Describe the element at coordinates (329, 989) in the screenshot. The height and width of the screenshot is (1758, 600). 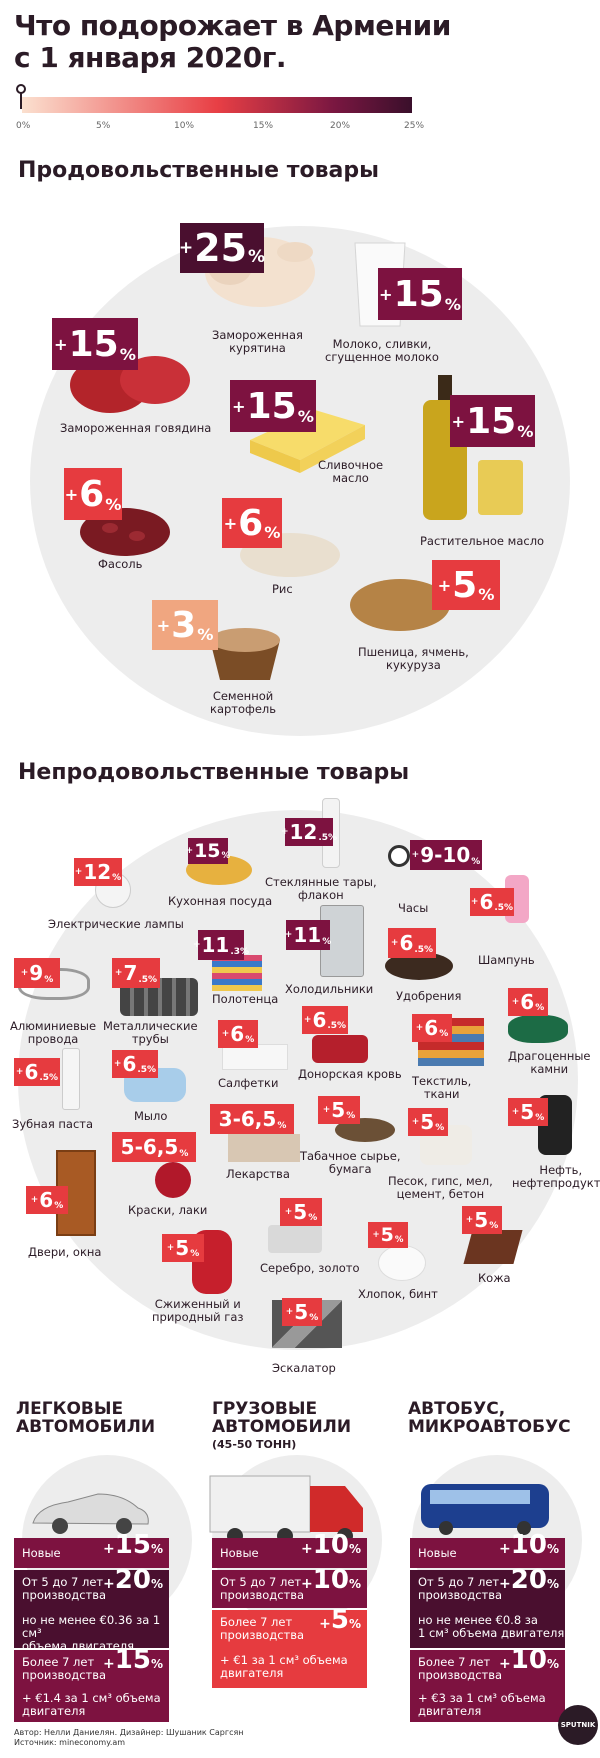
I see `nonfood-label: Холодильники` at that location.